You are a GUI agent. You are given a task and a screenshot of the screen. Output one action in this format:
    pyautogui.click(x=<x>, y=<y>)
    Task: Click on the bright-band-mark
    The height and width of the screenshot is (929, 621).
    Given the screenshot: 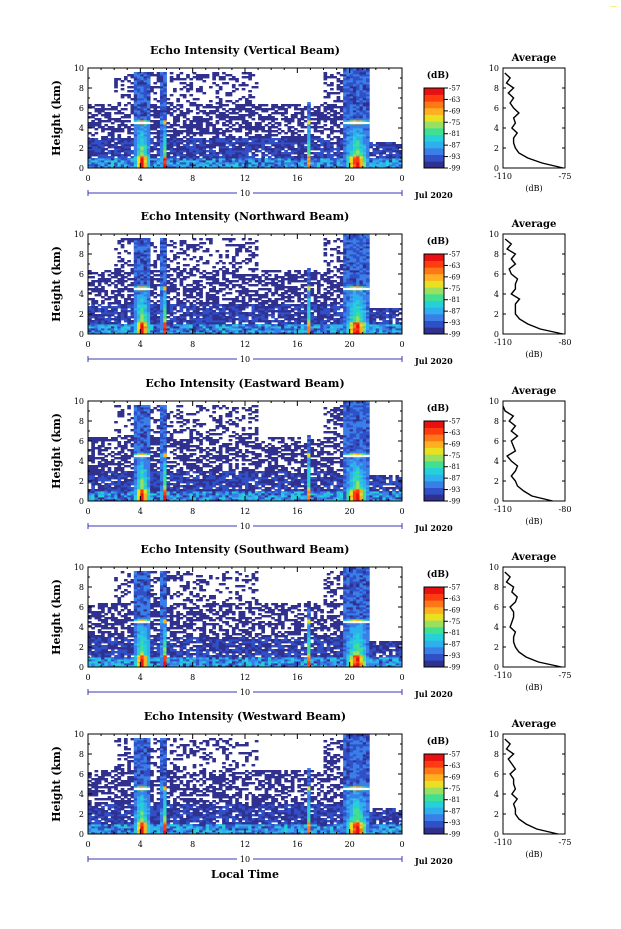 What is the action you would take?
    pyautogui.click(x=135, y=289)
    